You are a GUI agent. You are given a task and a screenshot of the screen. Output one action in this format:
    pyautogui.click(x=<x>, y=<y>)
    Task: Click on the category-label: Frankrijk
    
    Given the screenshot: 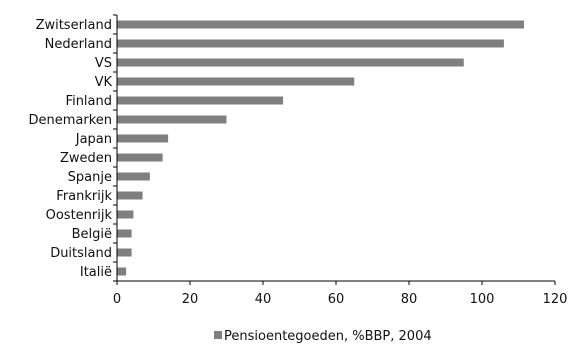 What is the action you would take?
    pyautogui.click(x=84, y=196)
    